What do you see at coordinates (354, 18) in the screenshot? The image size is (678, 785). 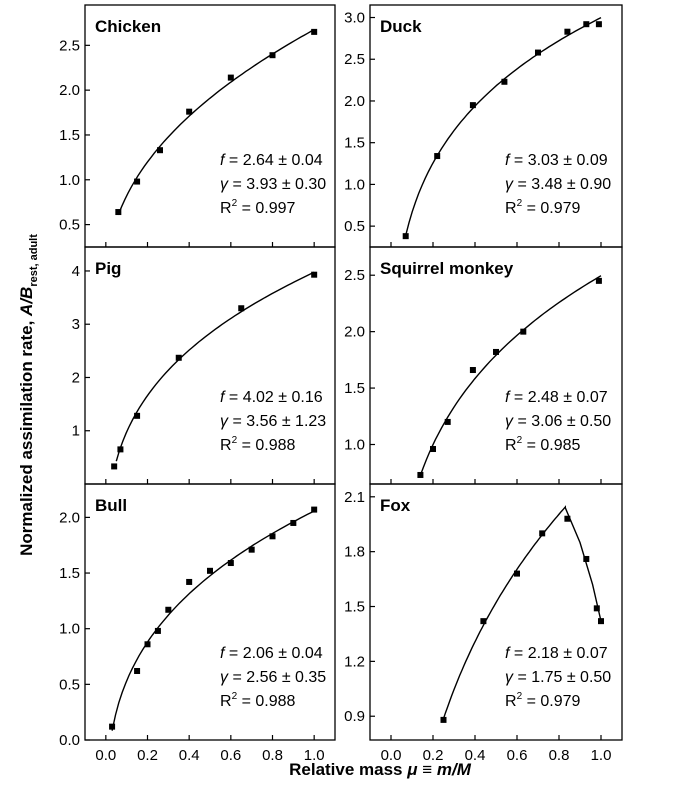 I see `y-tick-label: 3.0` at bounding box center [354, 18].